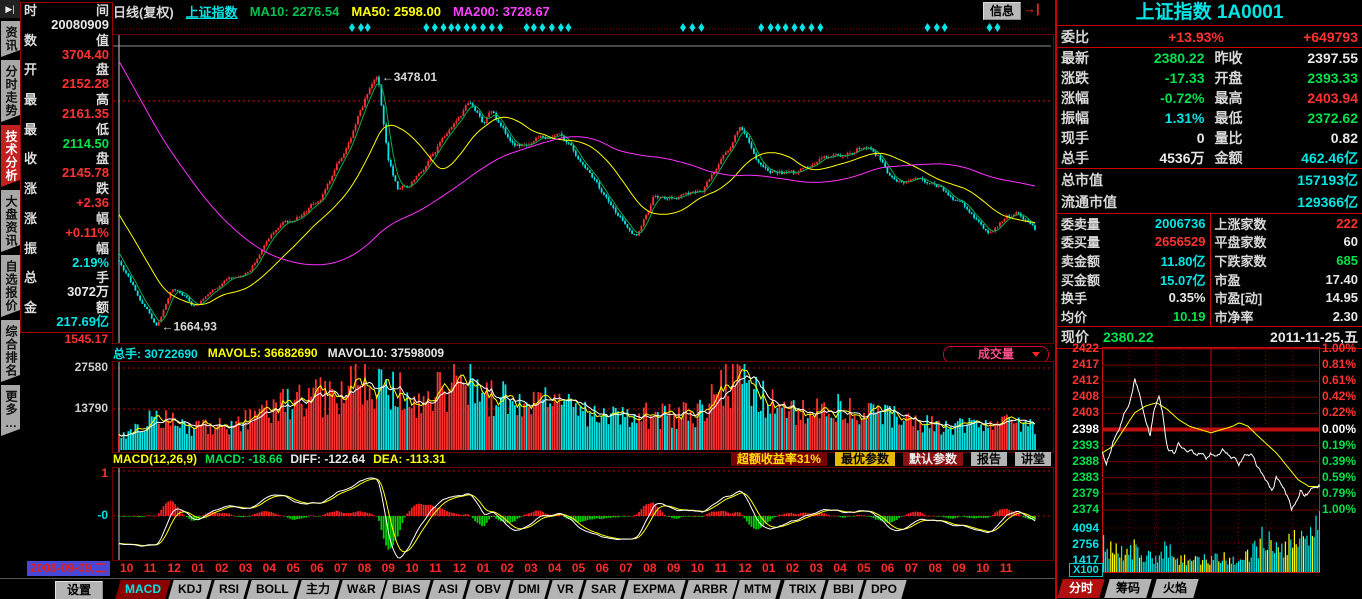 Image resolution: width=1362 pixels, height=599 pixels. I want to click on month-tick: 11, so click(1006, 568).